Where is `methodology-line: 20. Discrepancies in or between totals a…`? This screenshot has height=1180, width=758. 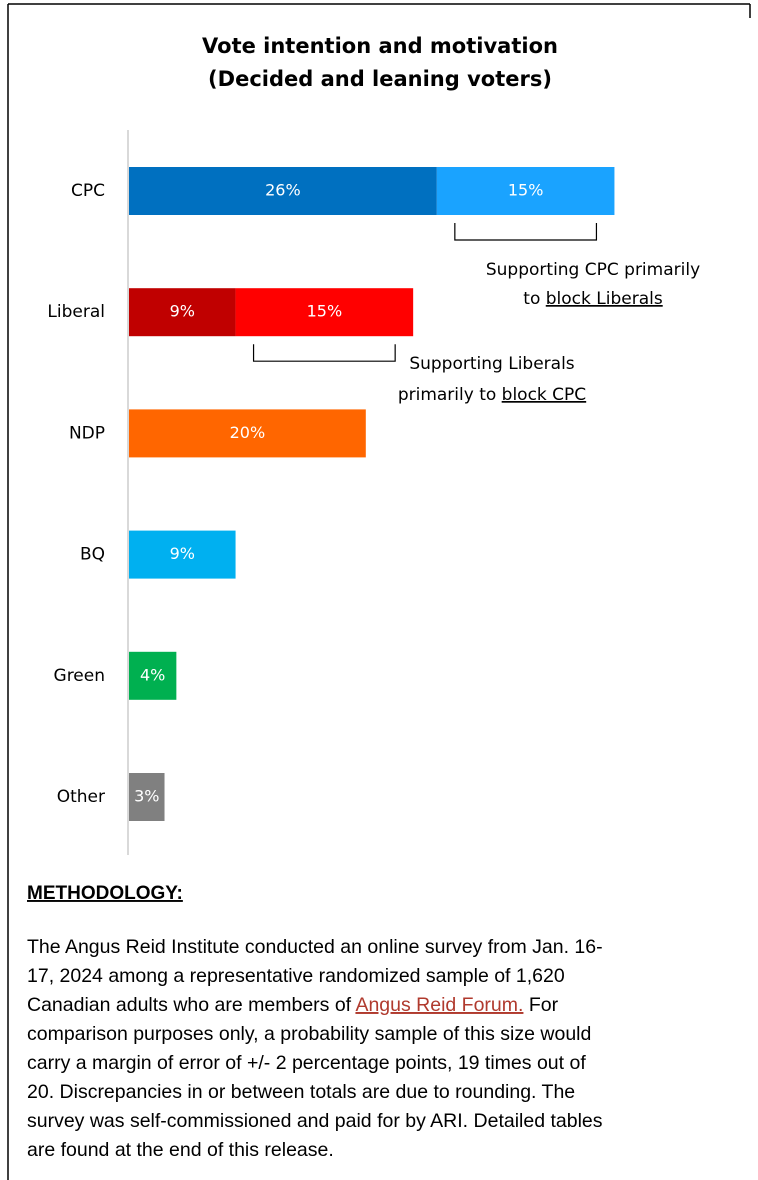
methodology-line: 20. Discrepancies in or between totals a… is located at coordinates (301, 1092).